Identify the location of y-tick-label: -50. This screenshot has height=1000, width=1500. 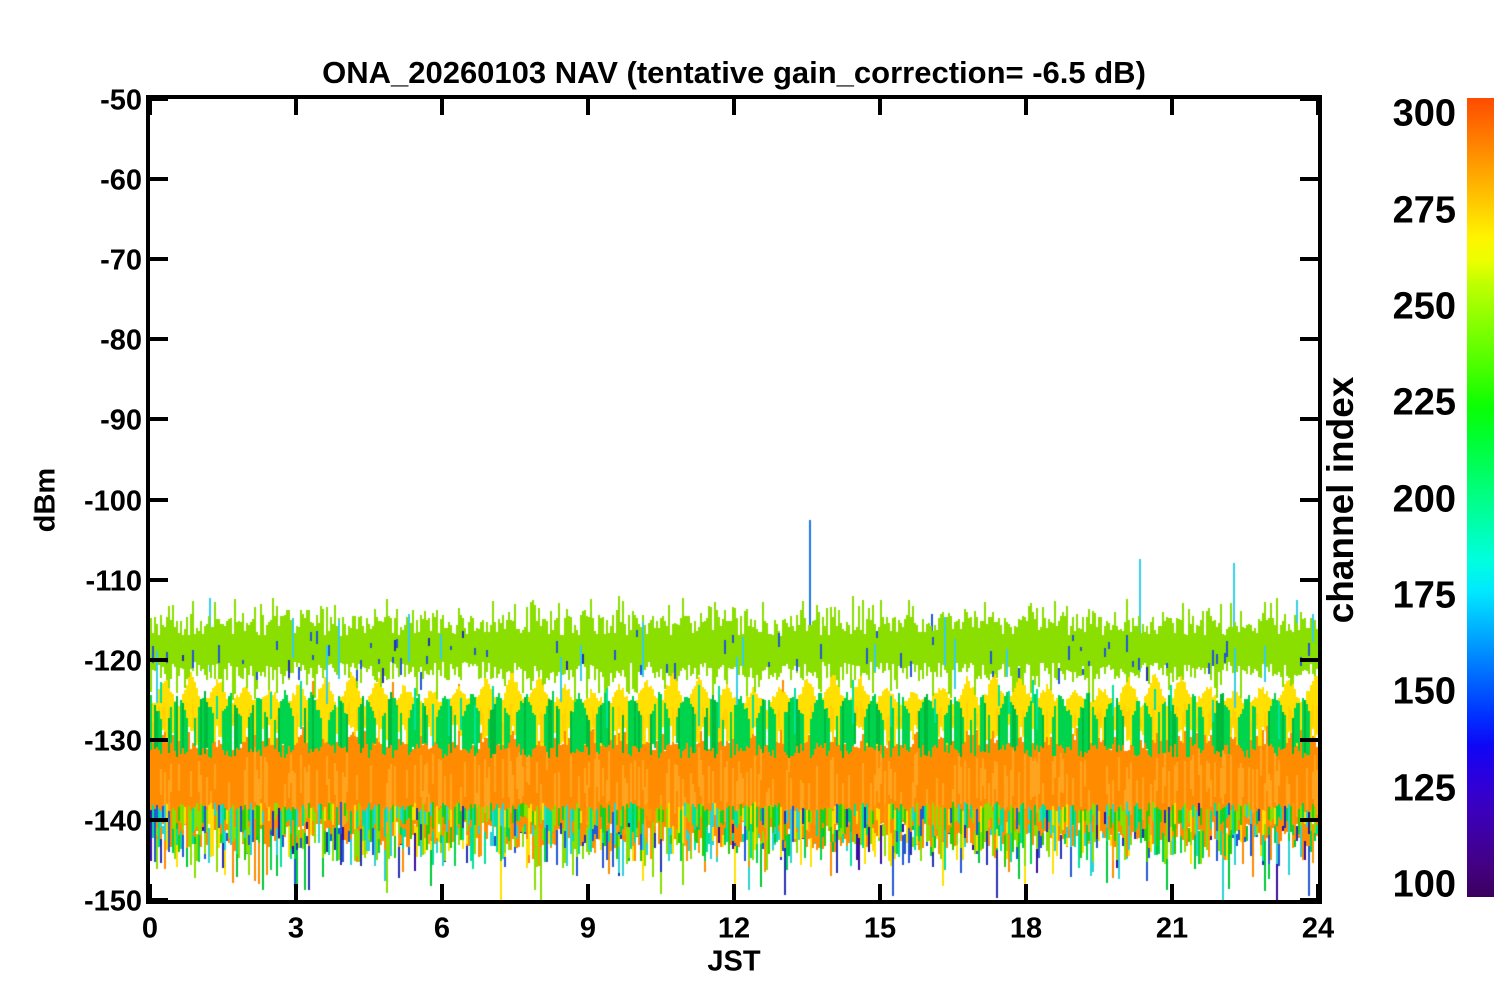
(121, 100).